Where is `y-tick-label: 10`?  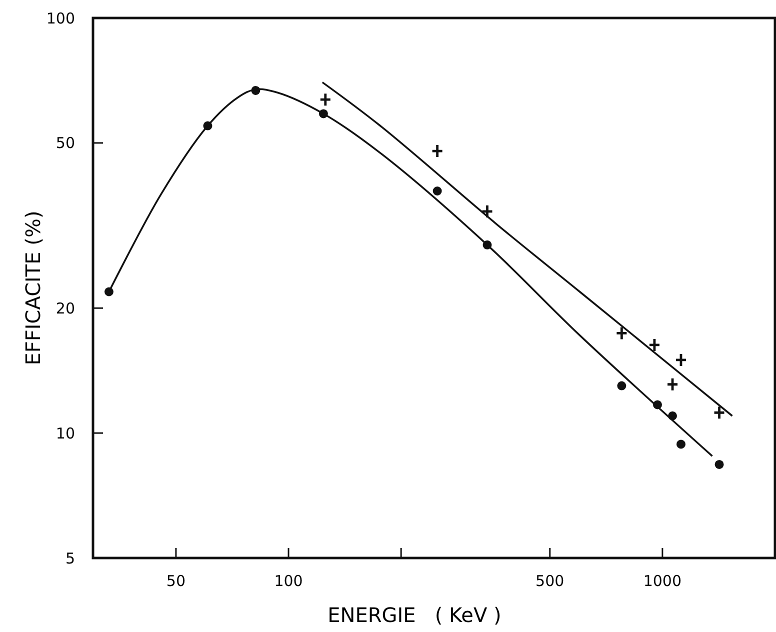 y-tick-label: 10 is located at coordinates (65, 433).